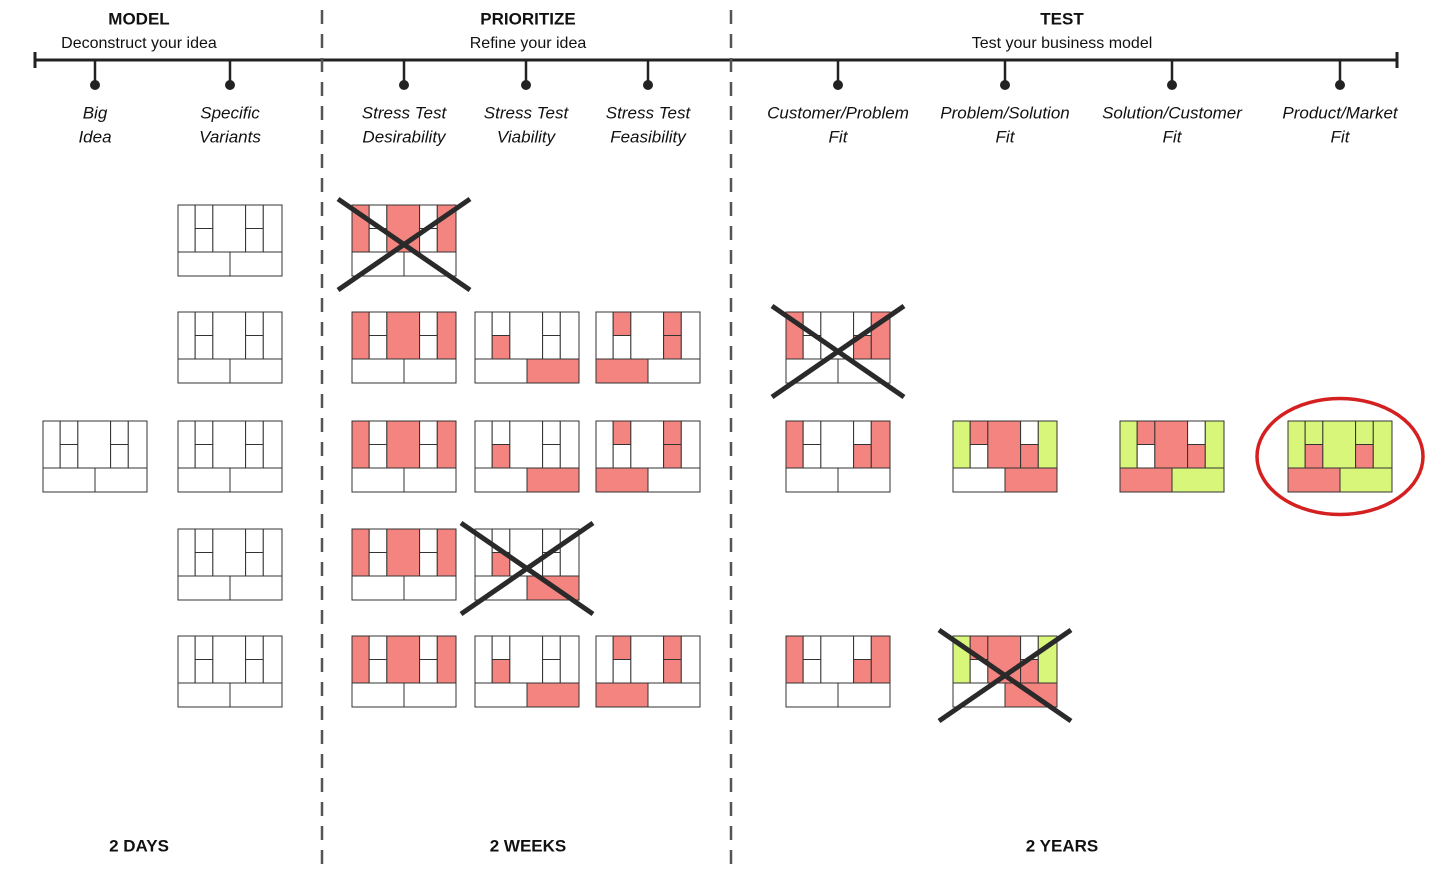  I want to click on cross-out, so click(1005, 675).